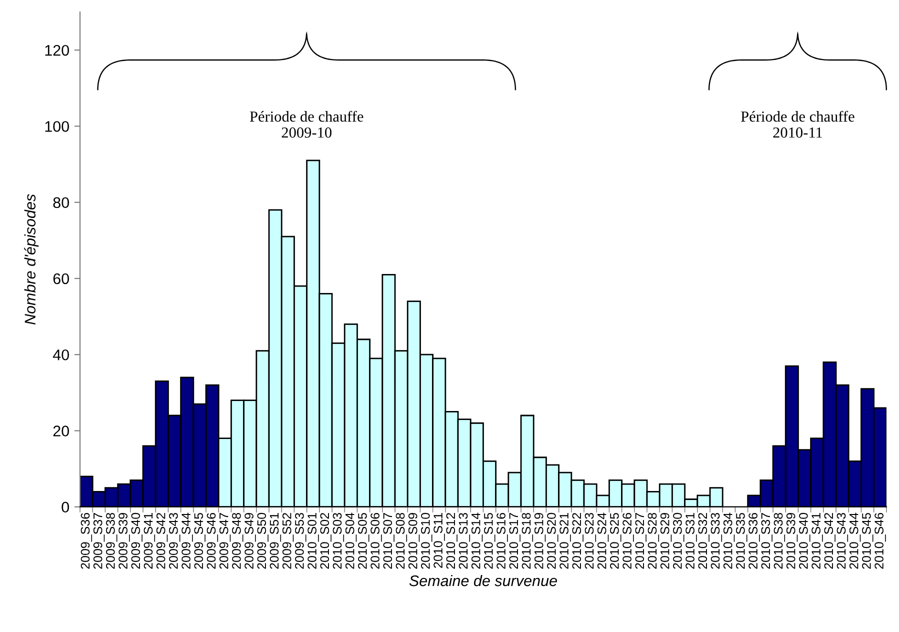 This screenshot has height=632, width=899. What do you see at coordinates (225, 541) in the screenshot?
I see `x-tick-label: 2009_S47` at bounding box center [225, 541].